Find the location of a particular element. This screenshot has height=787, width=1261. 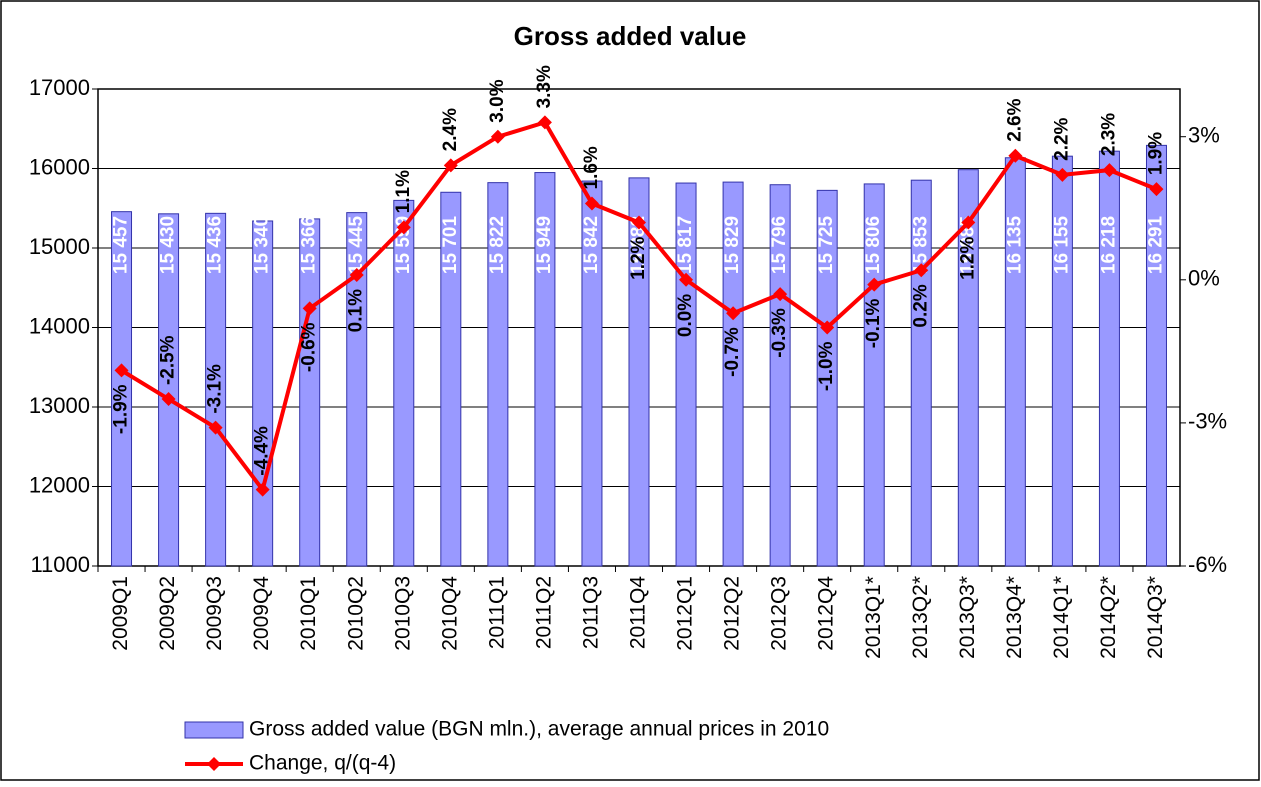

line-value-label: -4.4% is located at coordinates (262, 451).